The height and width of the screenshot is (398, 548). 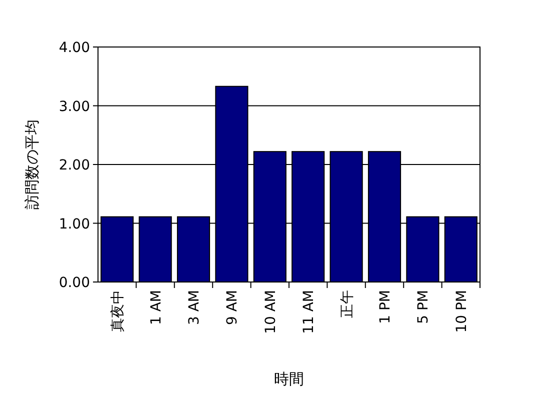 I want to click on x-tick-label: 真夜中, so click(x=118, y=311).